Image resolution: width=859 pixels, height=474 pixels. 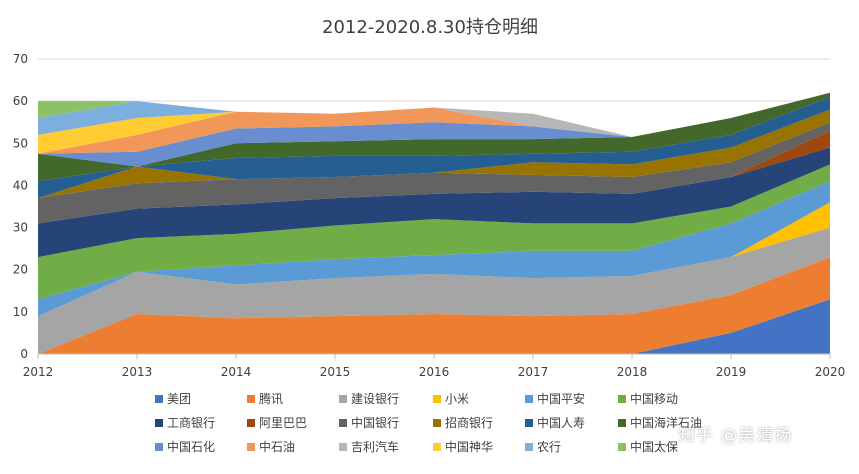 What do you see at coordinates (335, 372) in the screenshot?
I see `x-tick-label: 2015` at bounding box center [335, 372].